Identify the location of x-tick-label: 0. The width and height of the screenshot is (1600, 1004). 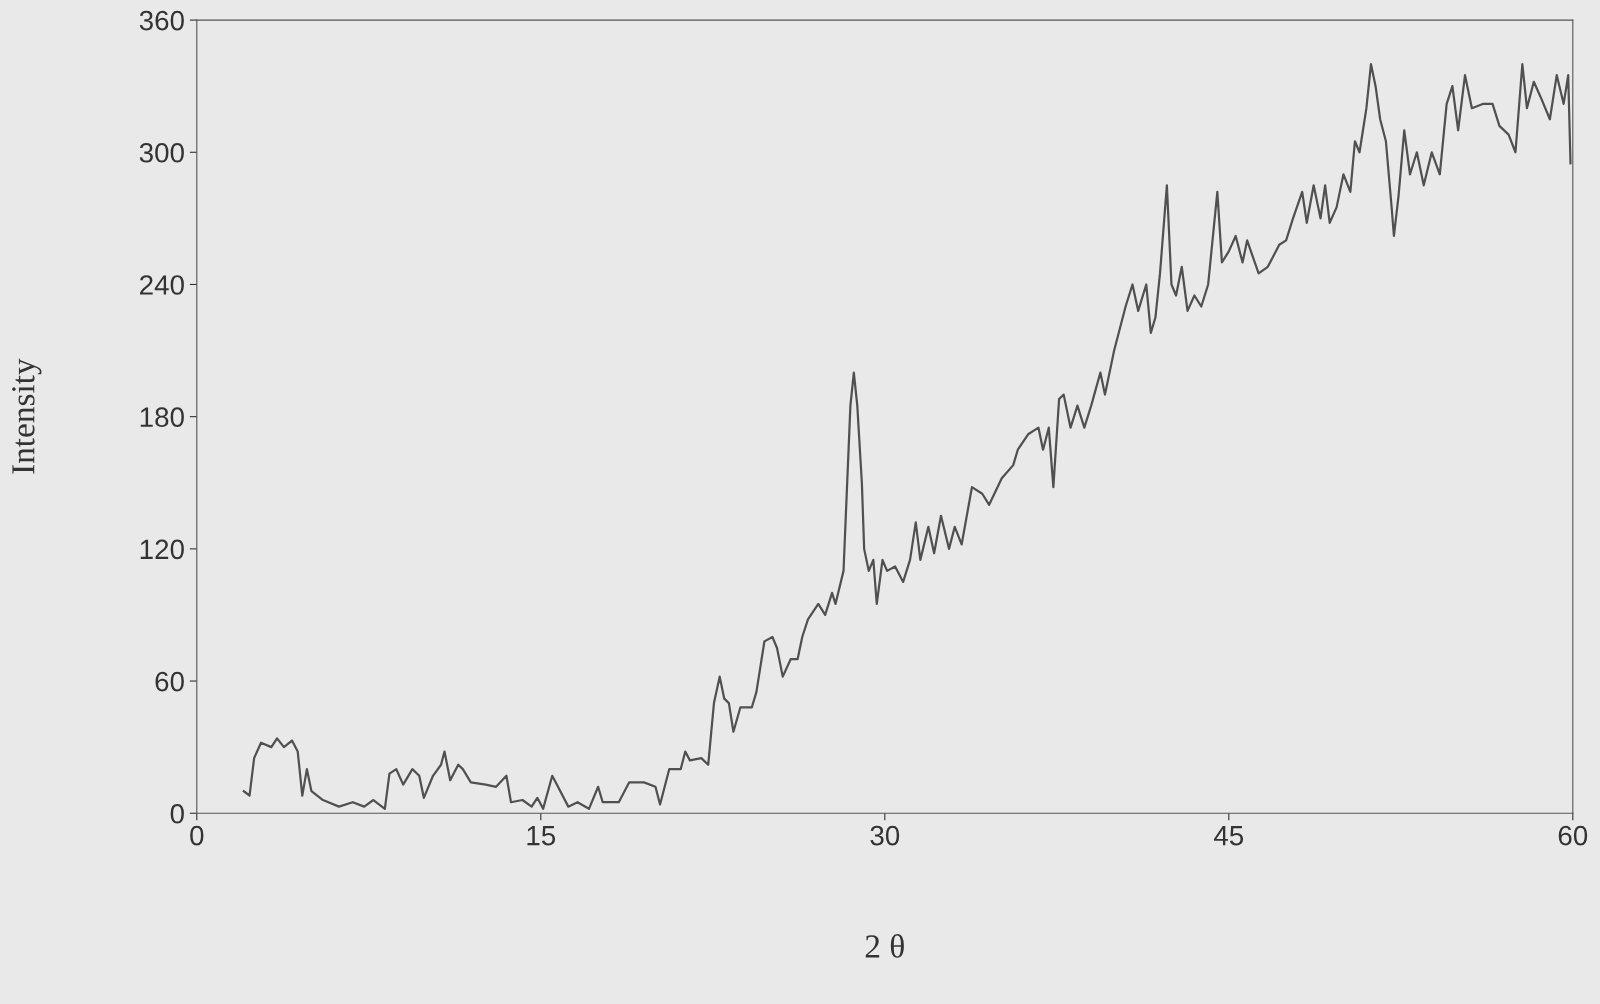
(197, 835).